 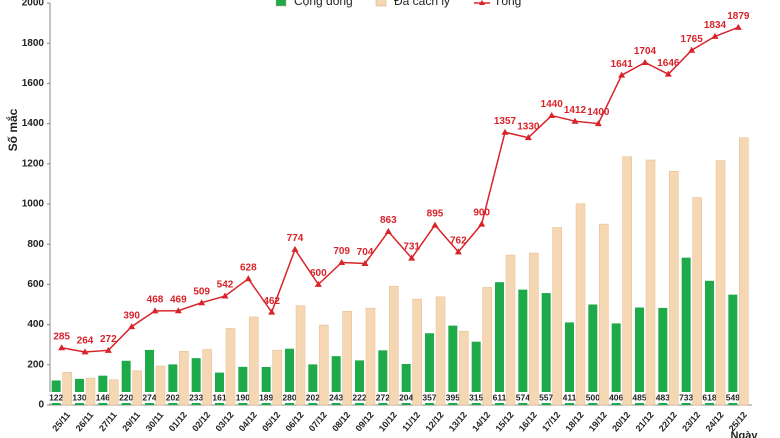 What do you see at coordinates (225, 285) in the screenshot?
I see `value-label: 542` at bounding box center [225, 285].